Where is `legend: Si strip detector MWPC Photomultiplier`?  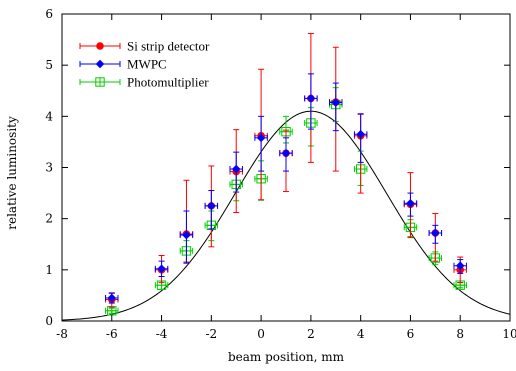
legend: Si strip detector MWPC Photomultiplier is located at coordinates (144, 64).